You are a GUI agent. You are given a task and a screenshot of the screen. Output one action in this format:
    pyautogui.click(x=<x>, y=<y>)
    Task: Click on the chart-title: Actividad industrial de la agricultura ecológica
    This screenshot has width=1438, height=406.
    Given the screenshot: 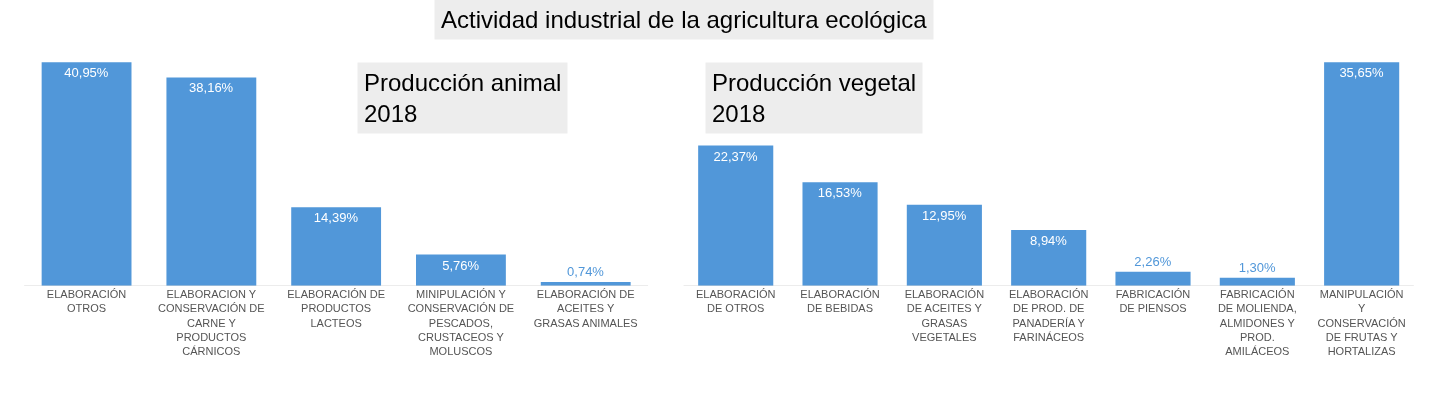 What is the action you would take?
    pyautogui.click(x=684, y=19)
    